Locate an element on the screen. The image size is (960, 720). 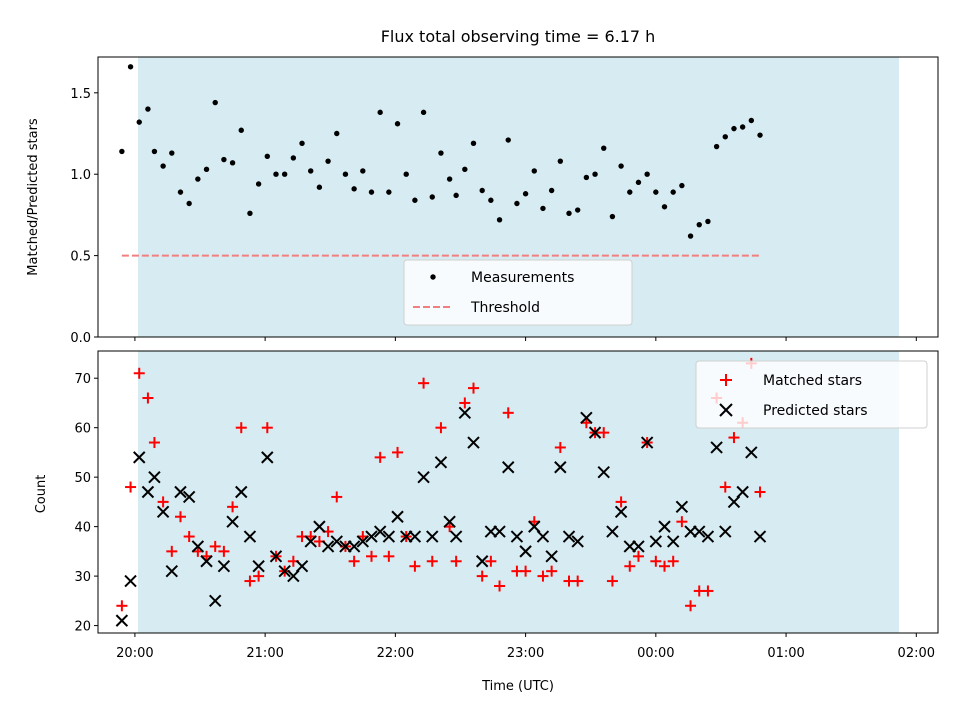
top-x-ticks is located at coordinates (525, 339).